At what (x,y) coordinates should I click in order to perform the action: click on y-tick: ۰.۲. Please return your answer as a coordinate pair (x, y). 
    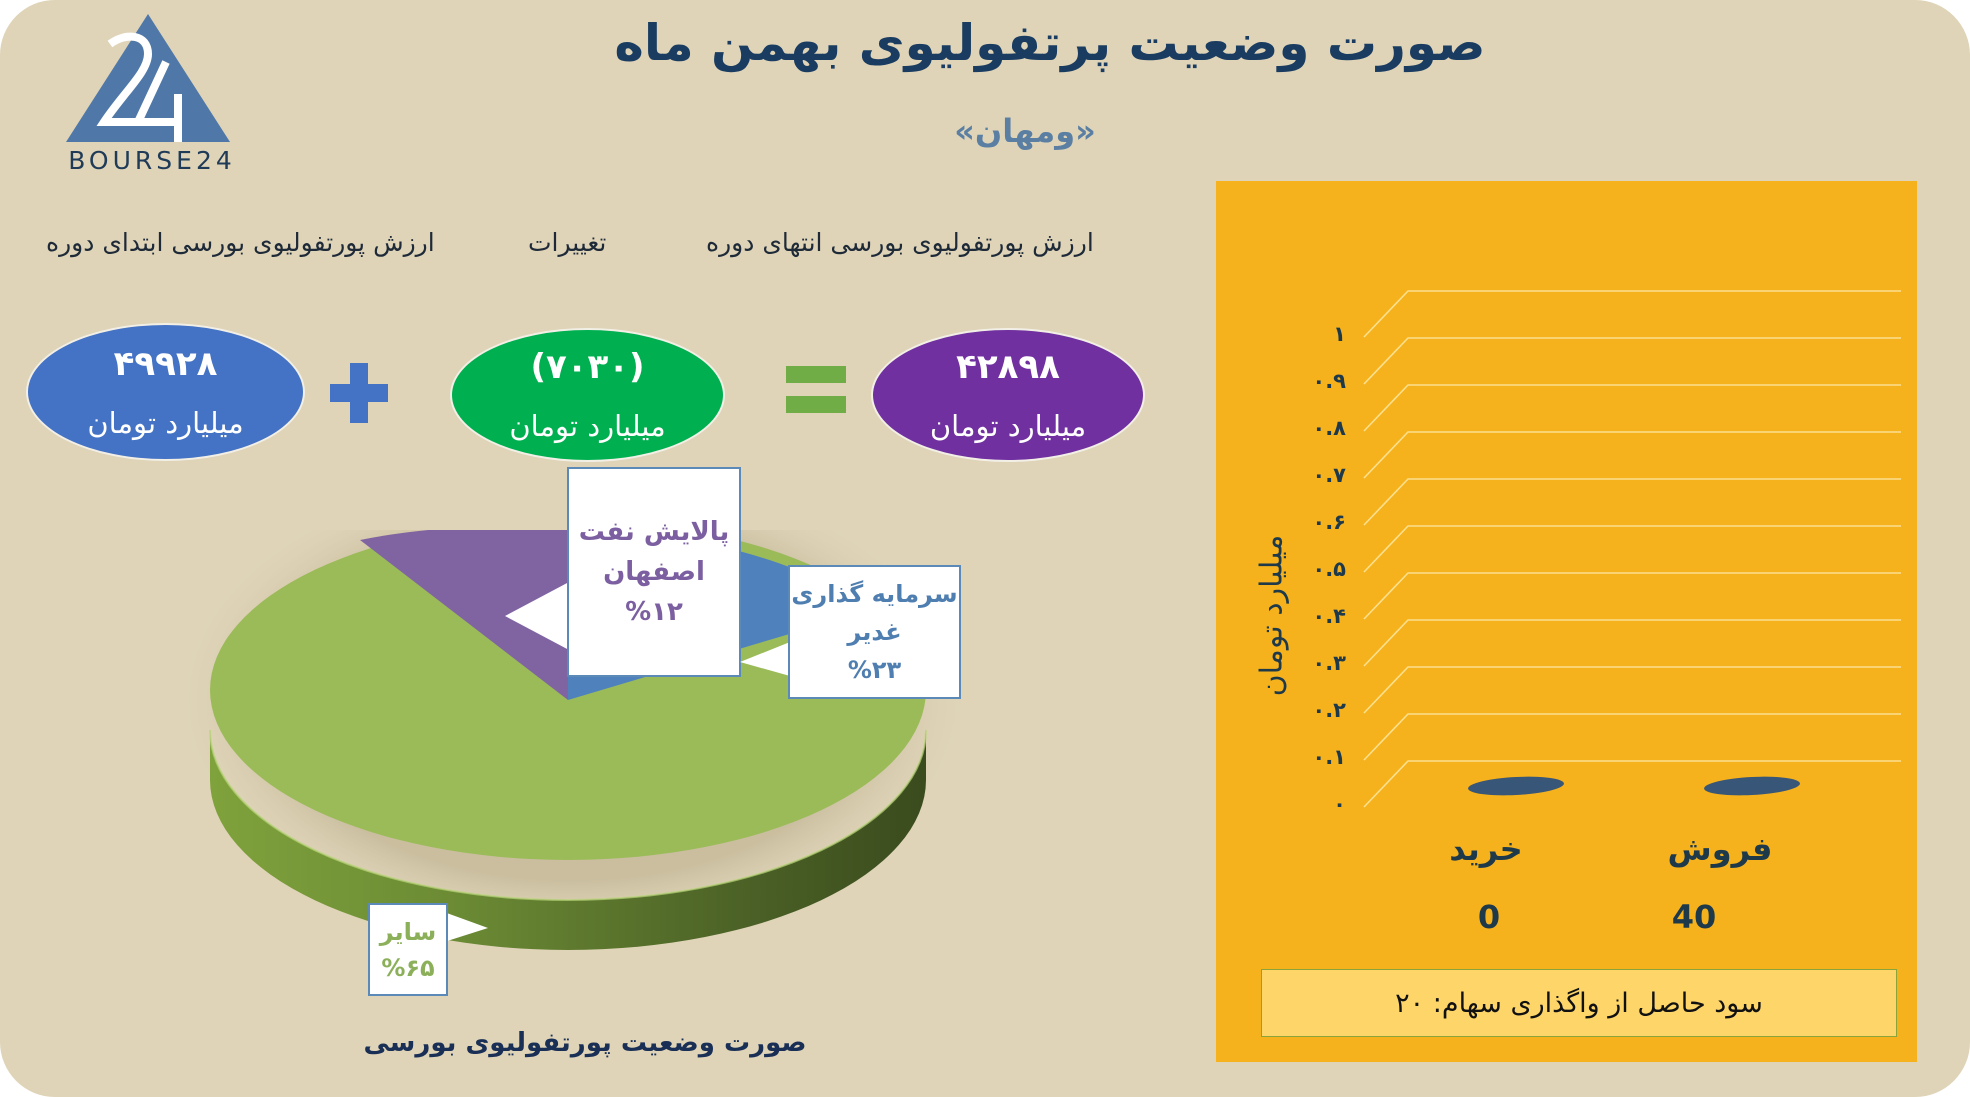
    Looking at the image, I should click on (1329, 710).